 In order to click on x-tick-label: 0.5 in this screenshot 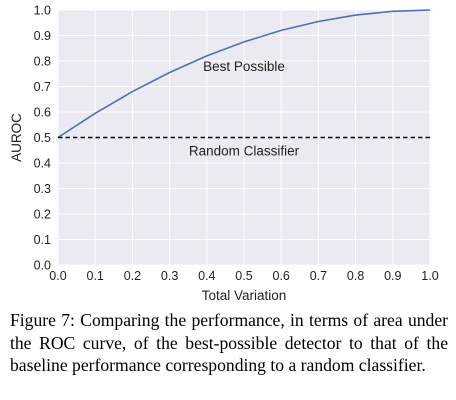, I will do `click(243, 276)`.